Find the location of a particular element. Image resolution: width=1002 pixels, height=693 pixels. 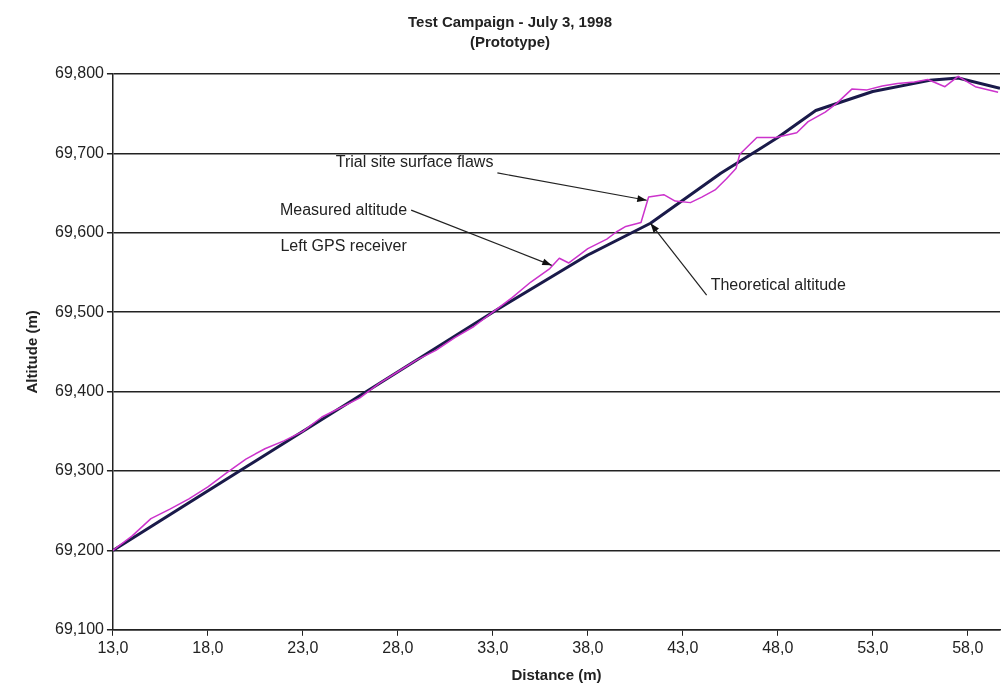

chart-title: Test Campaign - July 3, 1998 is located at coordinates (510, 22).